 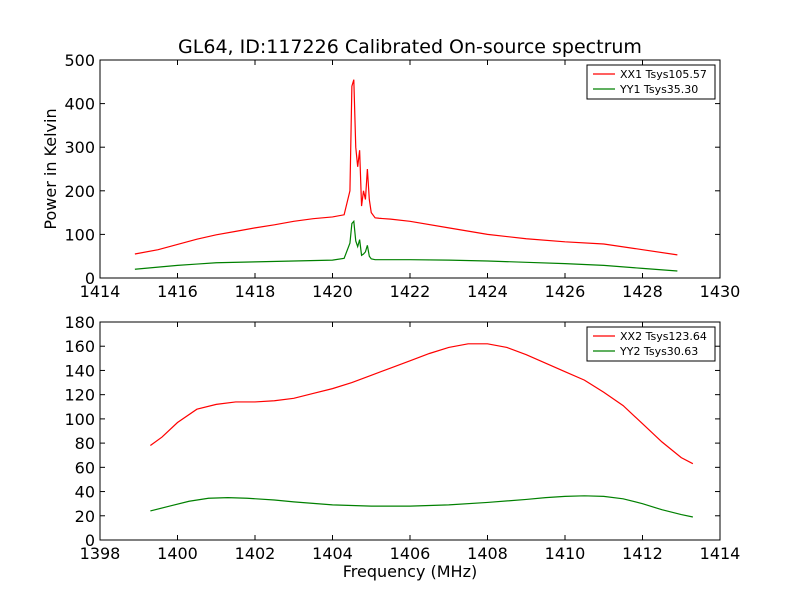 What do you see at coordinates (85, 492) in the screenshot?
I see `y-tick-label: 40` at bounding box center [85, 492].